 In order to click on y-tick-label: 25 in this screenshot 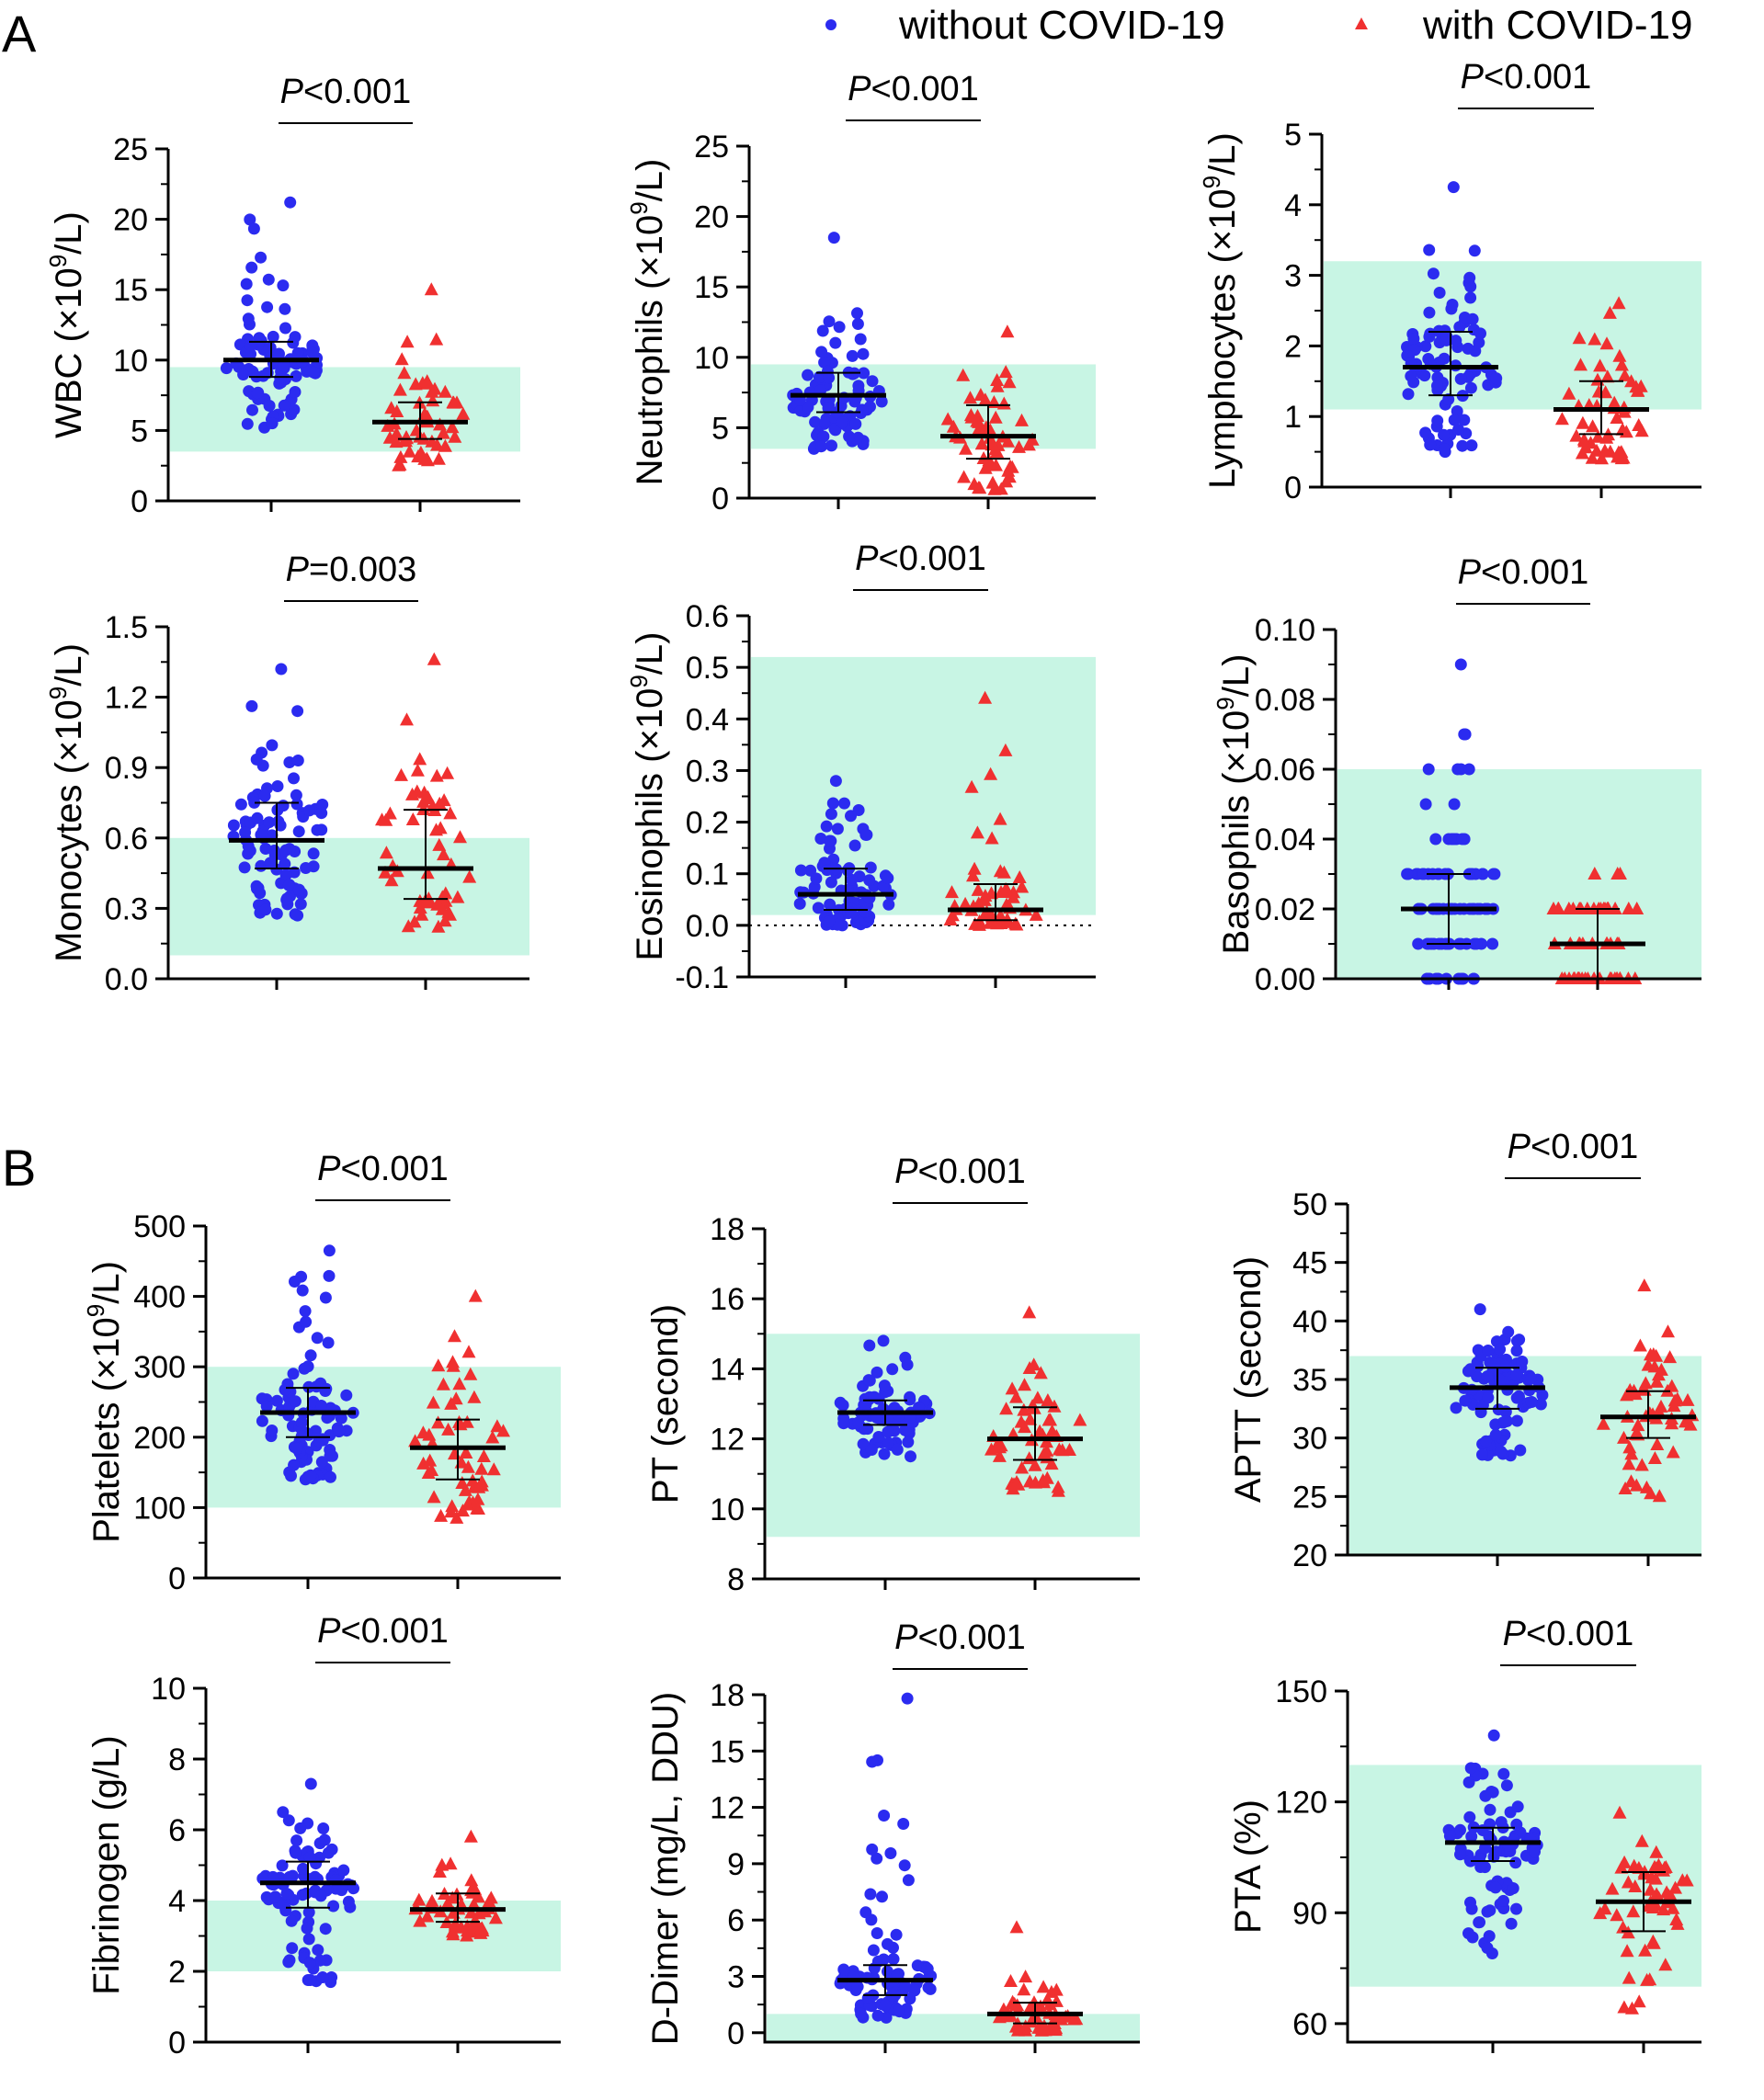, I will do `click(711, 147)`.